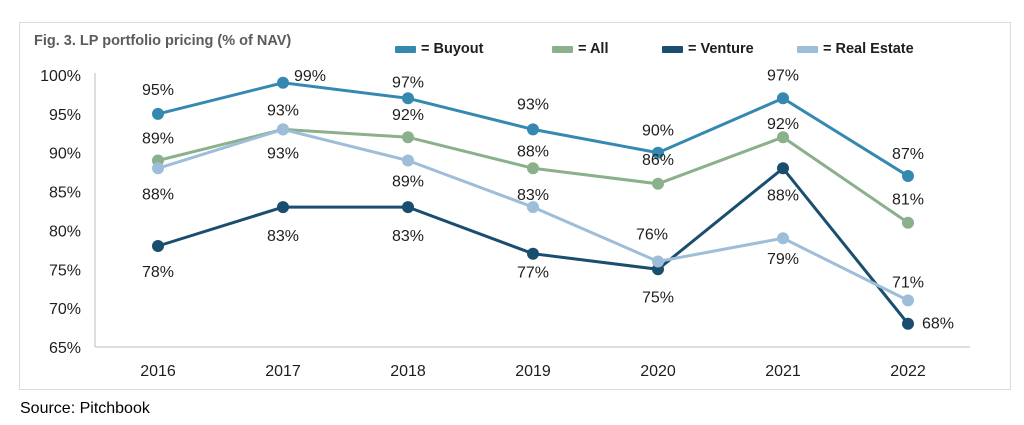 The height and width of the screenshot is (425, 1024). What do you see at coordinates (452, 49) in the screenshot?
I see `legend-label-buyout: = Buyout` at bounding box center [452, 49].